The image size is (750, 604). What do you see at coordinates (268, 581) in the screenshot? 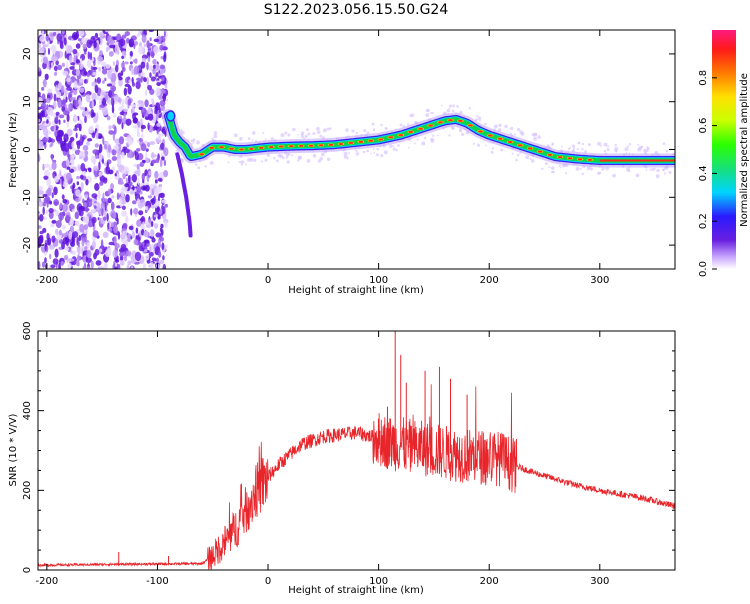
I see `snr-x-tick-label: 0` at bounding box center [268, 581].